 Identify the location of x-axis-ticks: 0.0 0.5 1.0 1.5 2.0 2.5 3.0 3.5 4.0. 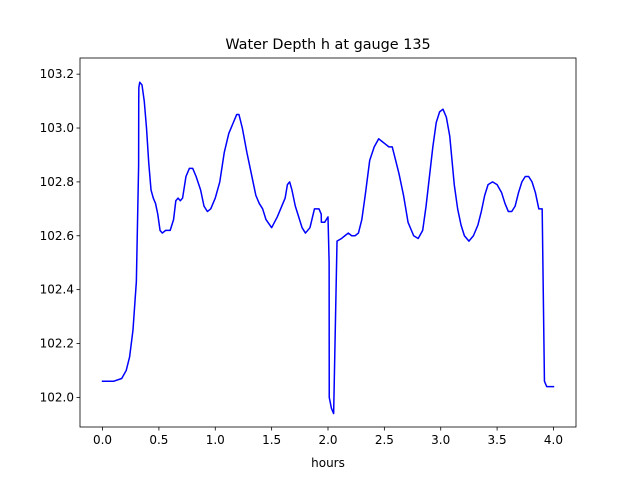
(328, 437).